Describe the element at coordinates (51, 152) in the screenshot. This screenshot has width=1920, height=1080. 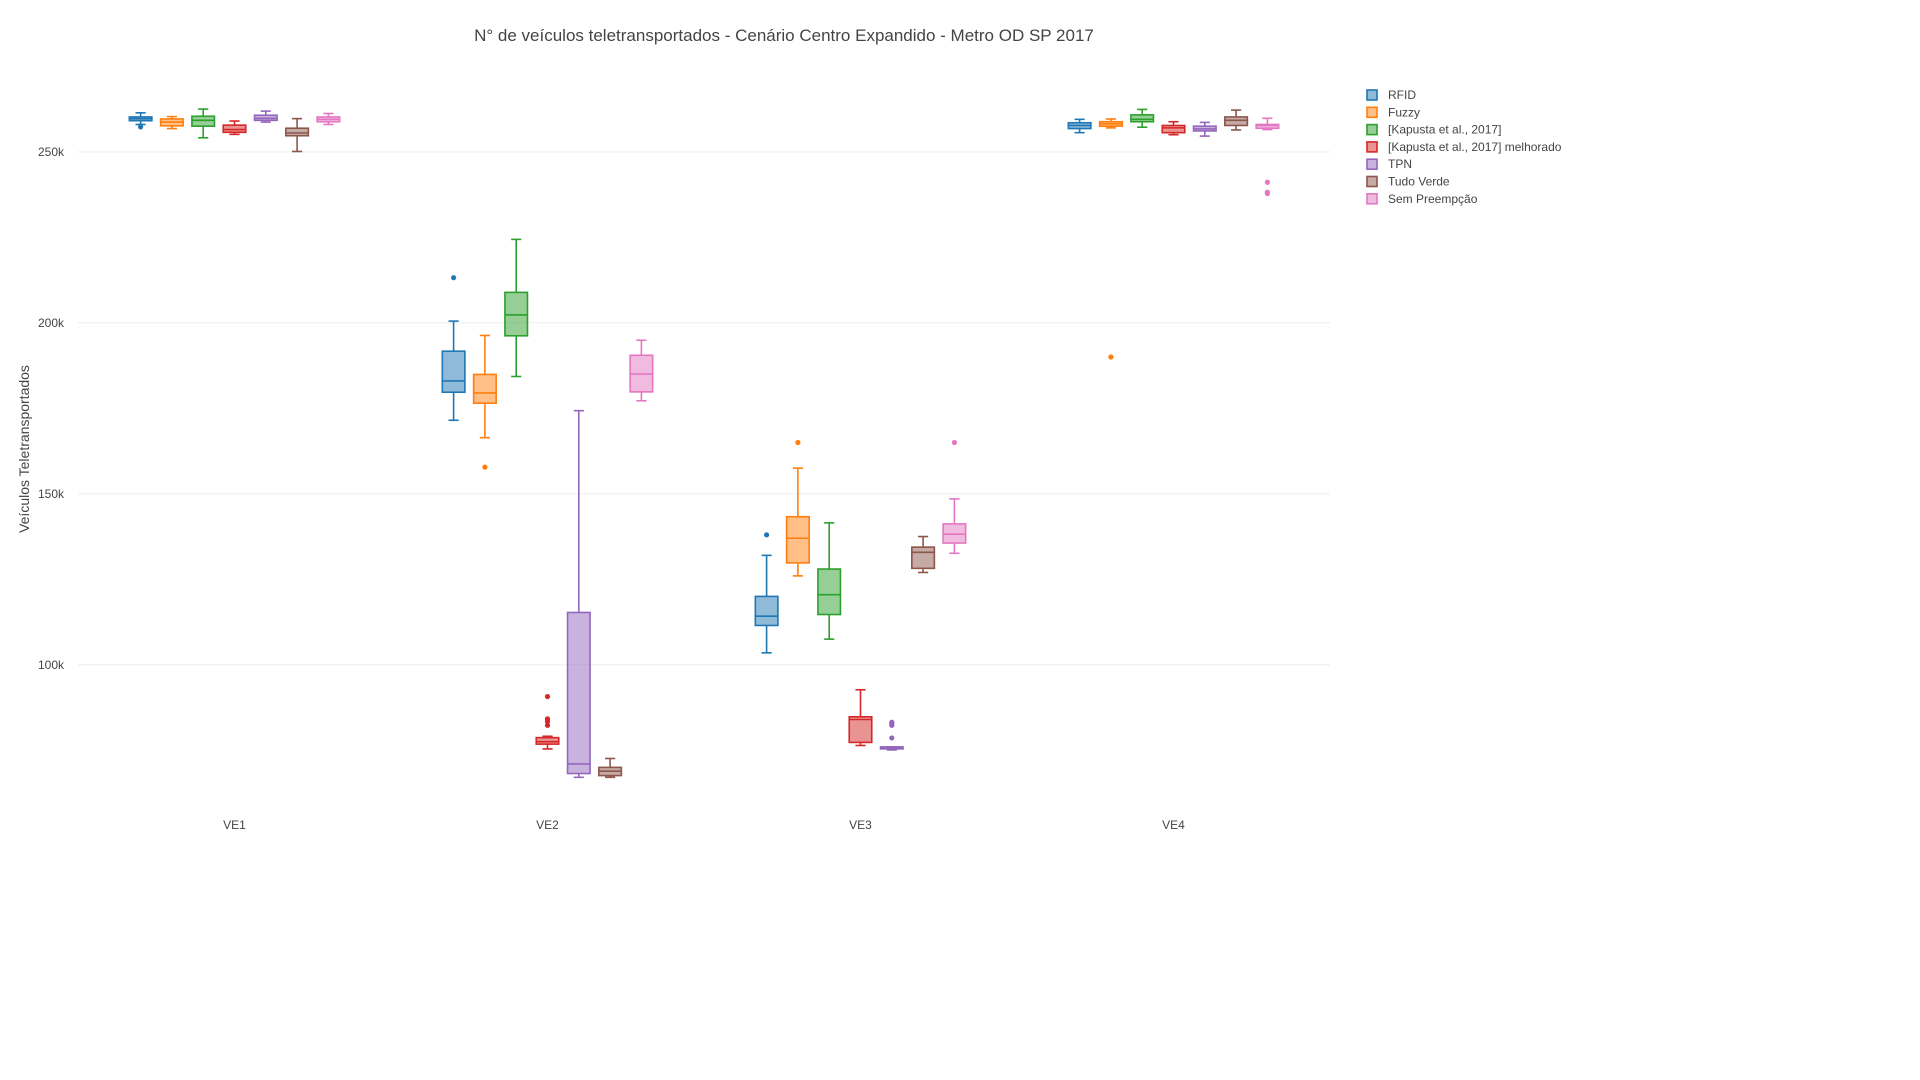
I see `y-tick-label: 250k` at that location.